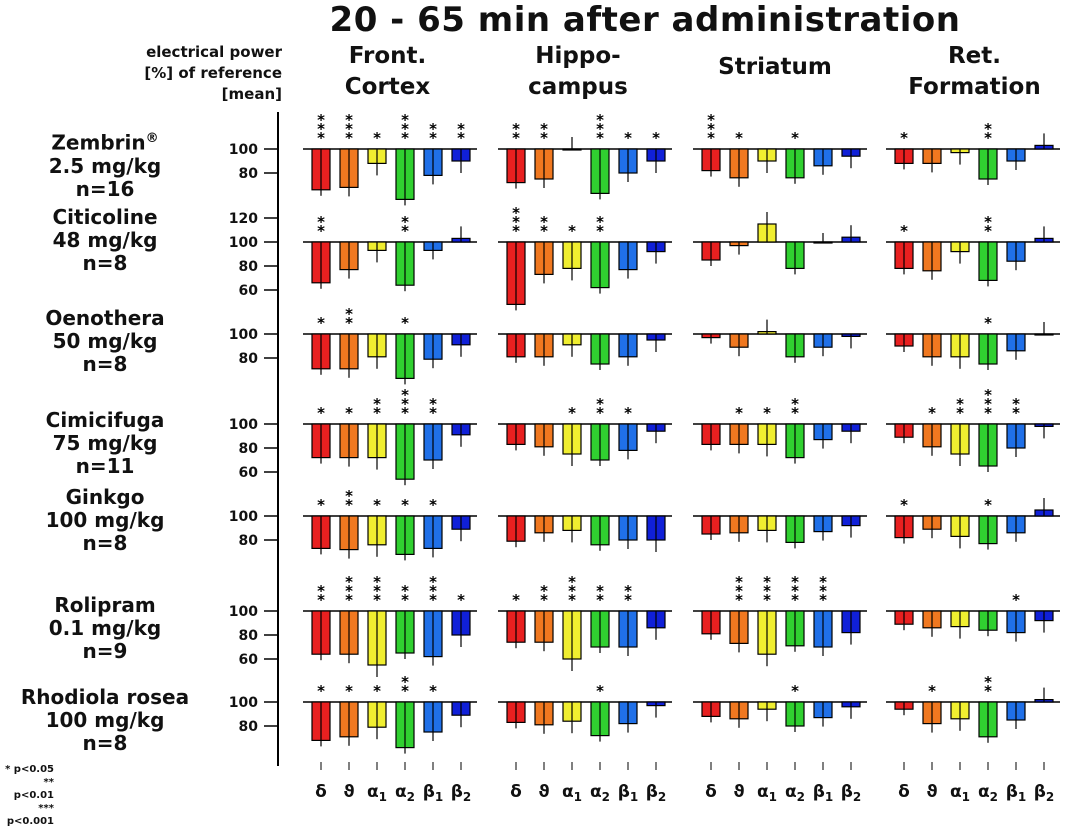 The height and width of the screenshot is (828, 1071). Describe the element at coordinates (390, 345) in the screenshot. I see `panel: ****` at that location.